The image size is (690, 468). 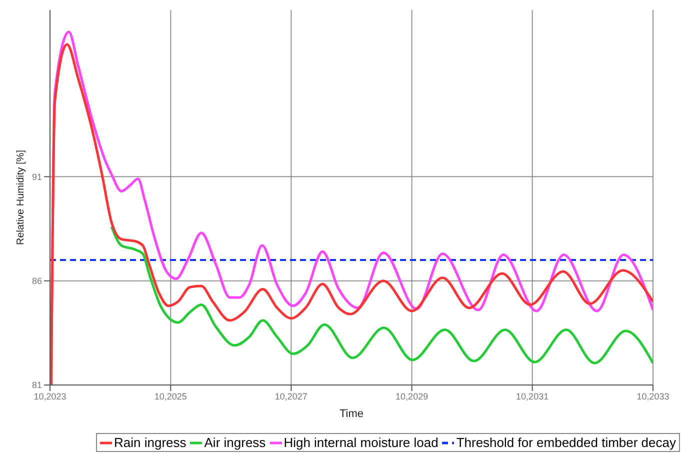 I want to click on legend-label: Threshold for embedded timber decay, so click(x=565, y=442).